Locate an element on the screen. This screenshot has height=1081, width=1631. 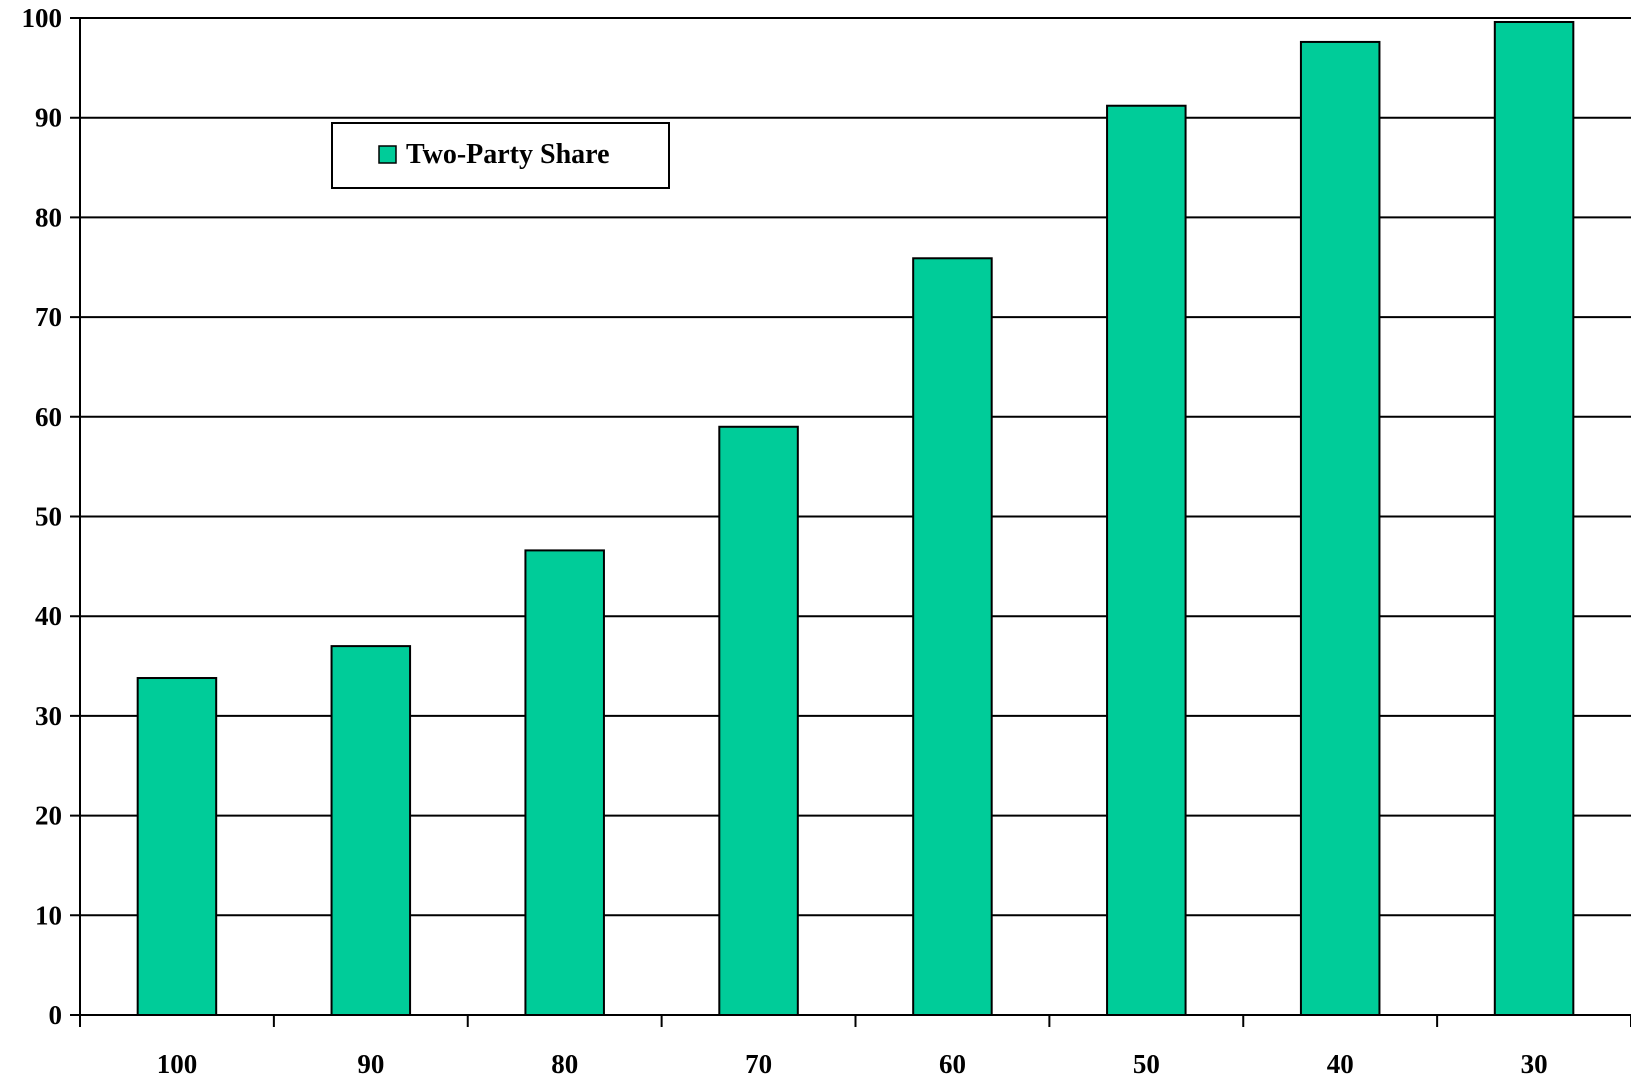
y-tick-labels: 0 10 20 30 40 50 60 70 80 90 100 is located at coordinates (42, 516).